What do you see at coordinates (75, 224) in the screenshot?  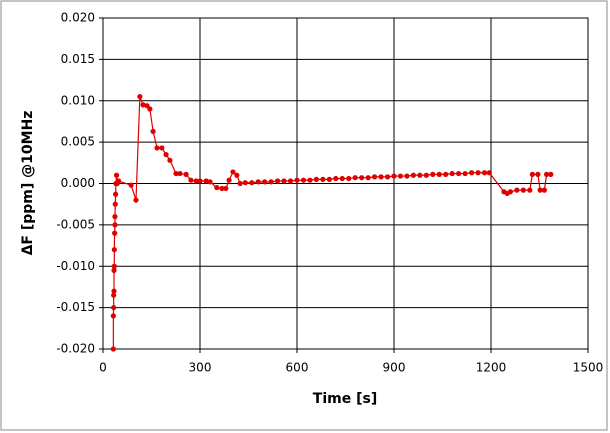 I see `y-tick-label: -0.005` at bounding box center [75, 224].